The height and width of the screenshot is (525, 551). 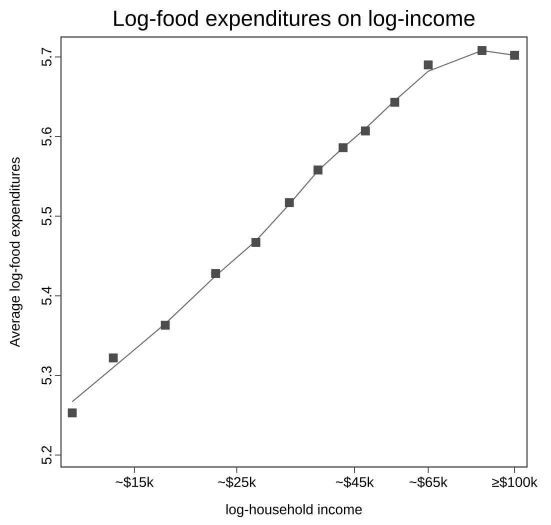 I want to click on y-tick-label: 5.6, so click(x=47, y=136).